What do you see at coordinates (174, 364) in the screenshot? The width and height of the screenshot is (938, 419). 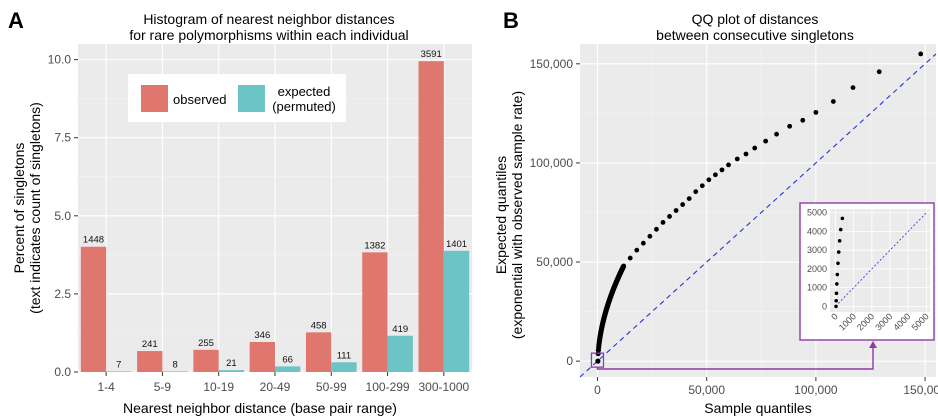 I see `bar-label-expected: 8` at bounding box center [174, 364].